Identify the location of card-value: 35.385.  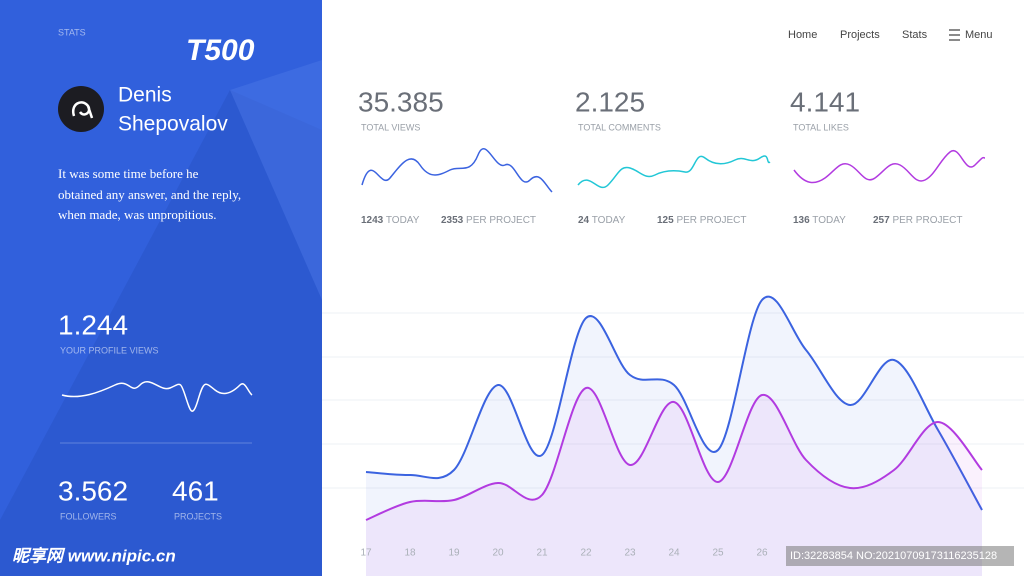
(401, 101).